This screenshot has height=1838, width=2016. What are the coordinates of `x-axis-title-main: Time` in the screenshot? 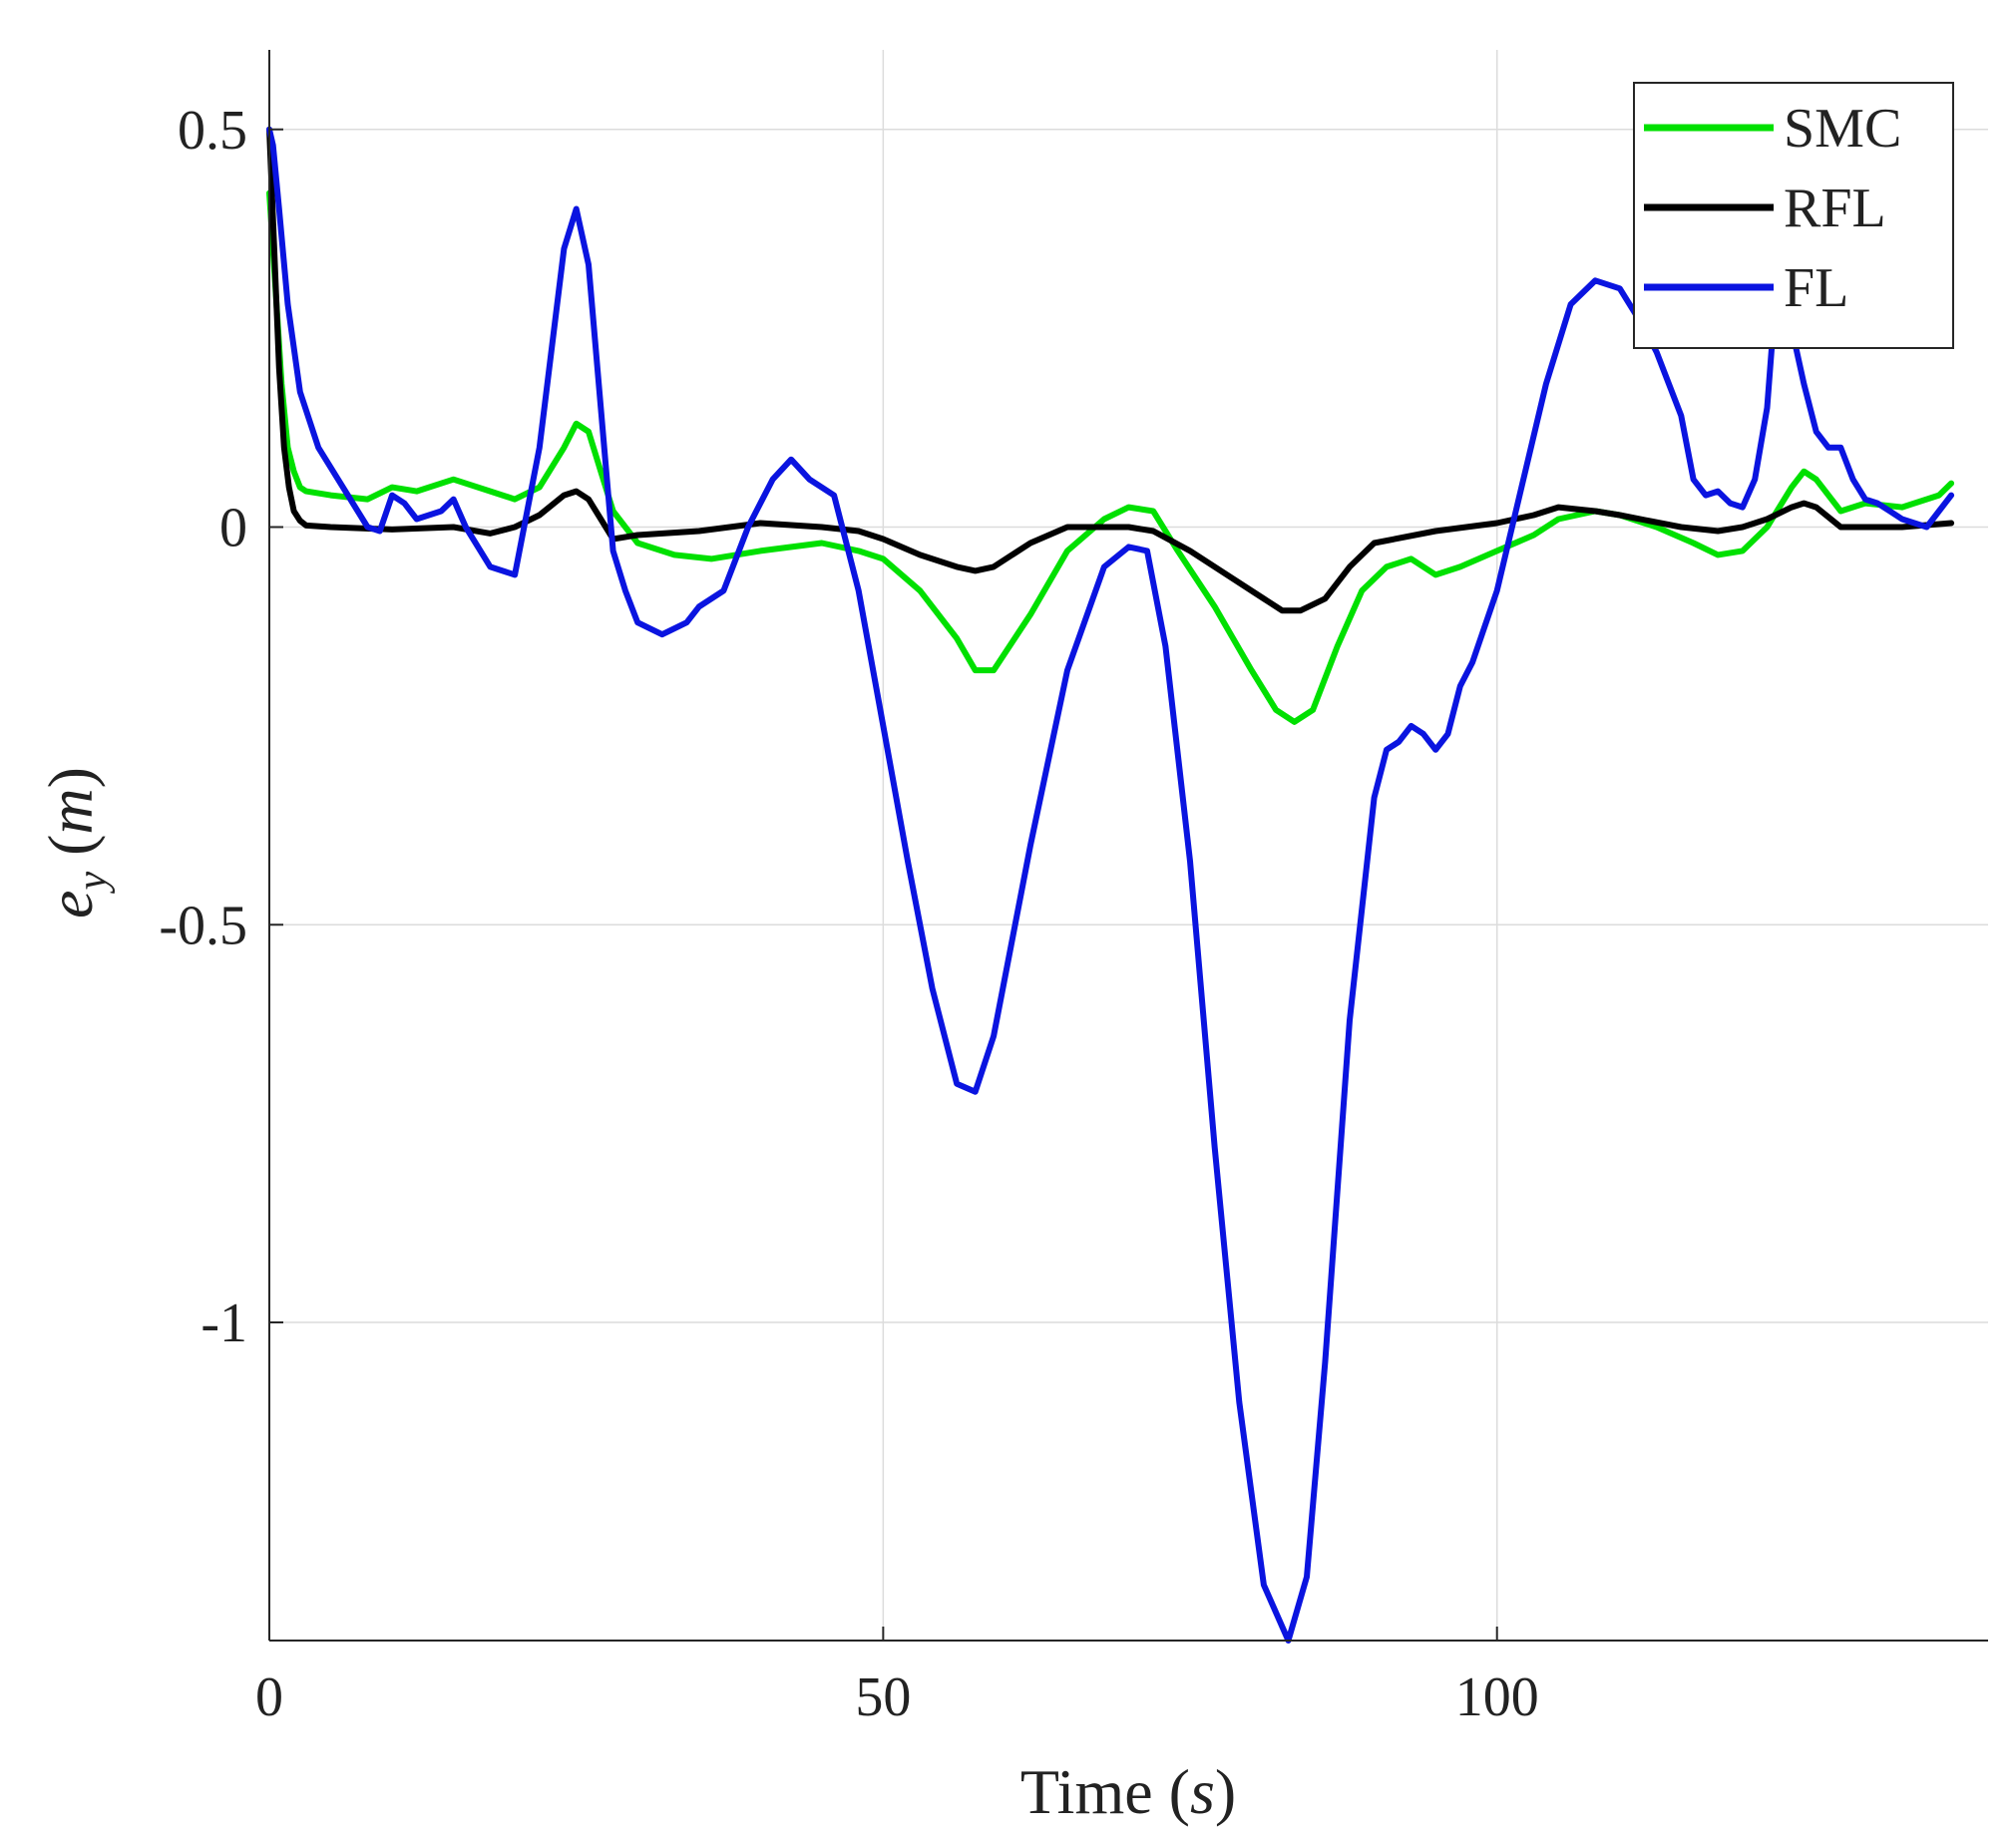 It's located at (1094, 1791).